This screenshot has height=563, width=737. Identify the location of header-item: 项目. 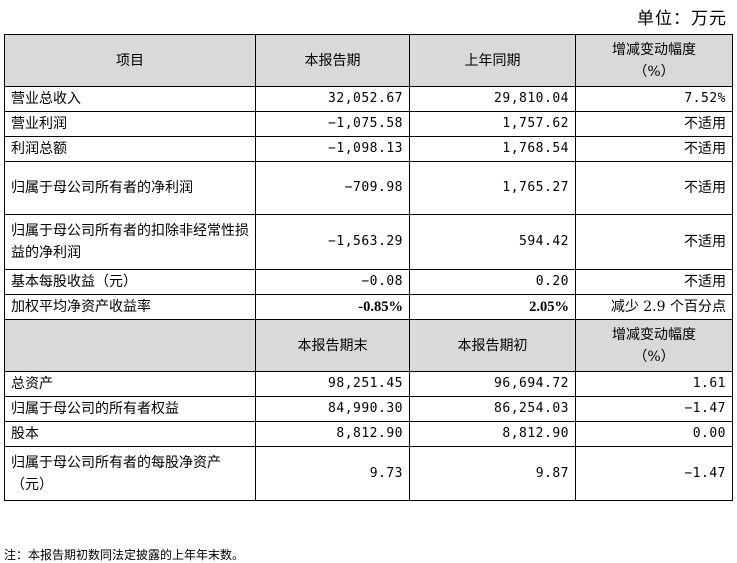
(130, 60).